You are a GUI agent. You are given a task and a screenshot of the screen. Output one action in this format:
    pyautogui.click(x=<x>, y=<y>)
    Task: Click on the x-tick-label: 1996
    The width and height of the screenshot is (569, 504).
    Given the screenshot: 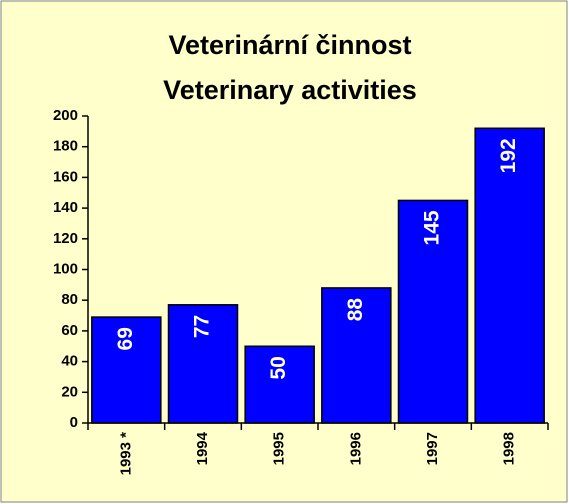 What is the action you would take?
    pyautogui.click(x=355, y=448)
    